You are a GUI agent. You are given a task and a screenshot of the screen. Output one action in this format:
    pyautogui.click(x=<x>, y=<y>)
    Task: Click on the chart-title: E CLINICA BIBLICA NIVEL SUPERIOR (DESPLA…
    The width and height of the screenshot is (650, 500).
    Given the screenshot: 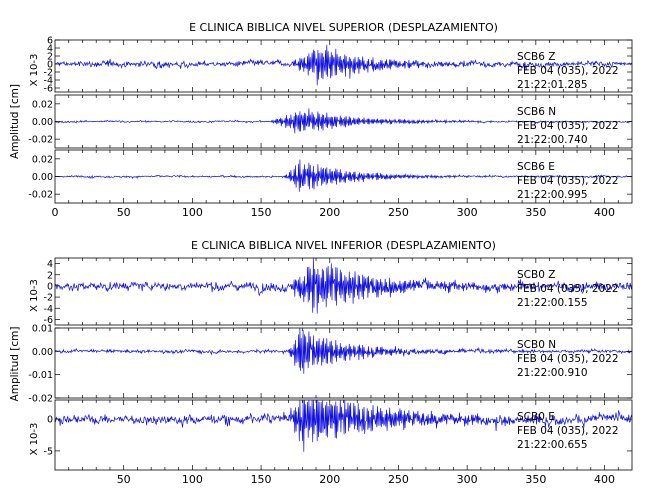 What is the action you would take?
    pyautogui.click(x=343, y=27)
    